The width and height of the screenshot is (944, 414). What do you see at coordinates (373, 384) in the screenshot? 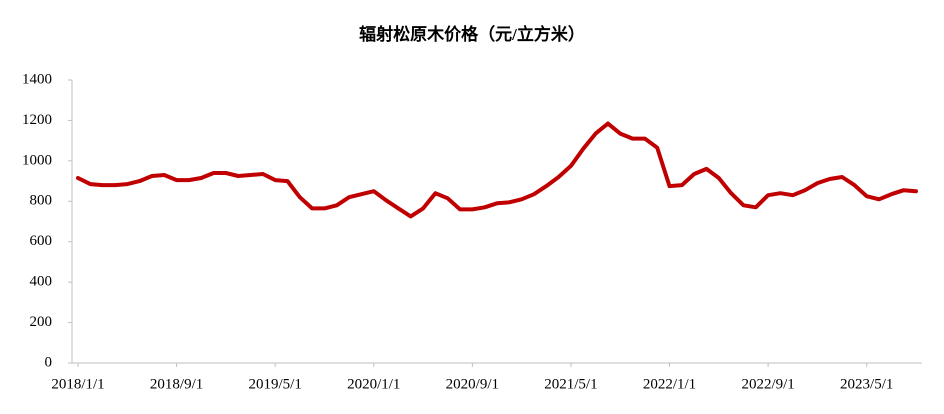
I see `x-tick-label: 2020/1/1` at bounding box center [373, 384].